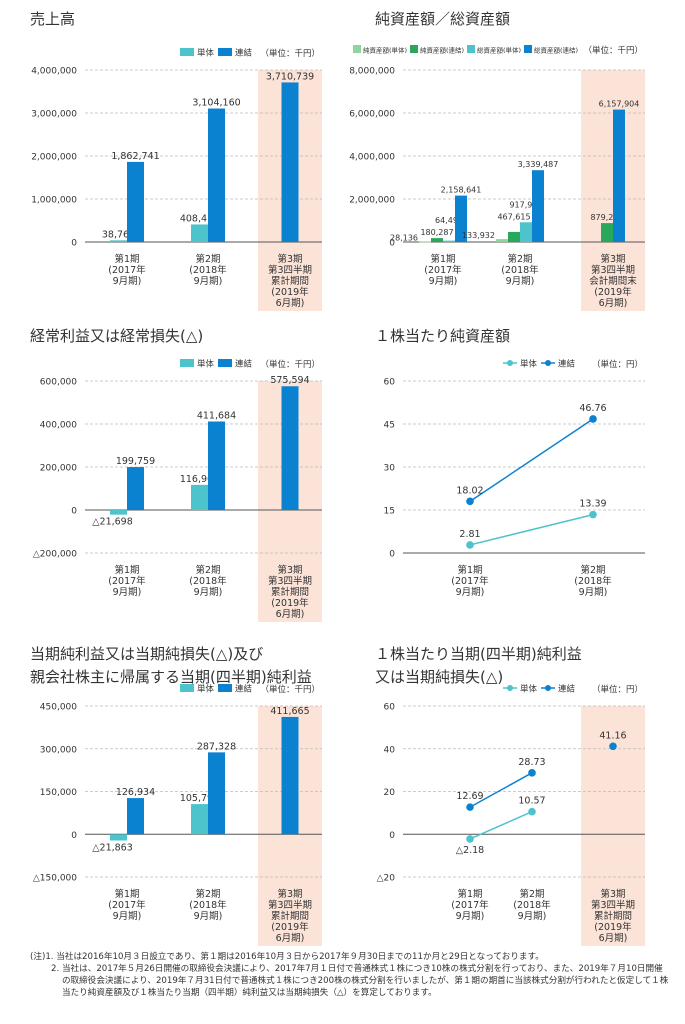 Image resolution: width=685 pixels, height=1024 pixels. Describe the element at coordinates (443, 19) in the screenshot. I see `chart-title-net-total-assets: 純資産額／総資産額` at that location.